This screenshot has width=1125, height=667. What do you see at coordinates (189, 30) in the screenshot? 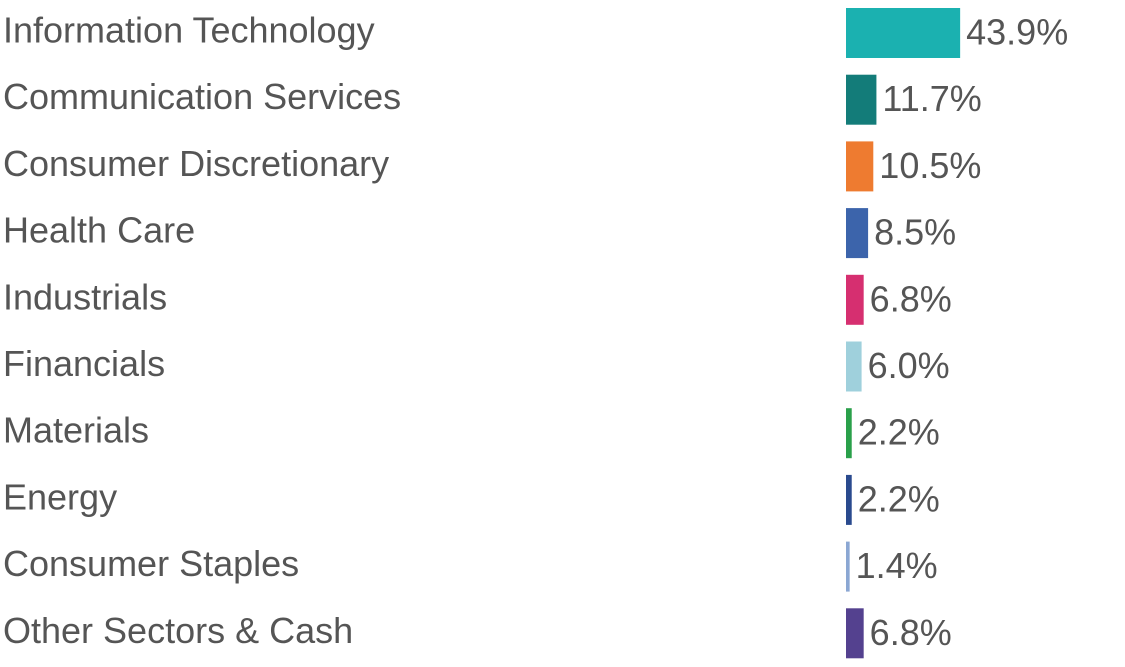
I see `category-label: Information Technology` at bounding box center [189, 30].